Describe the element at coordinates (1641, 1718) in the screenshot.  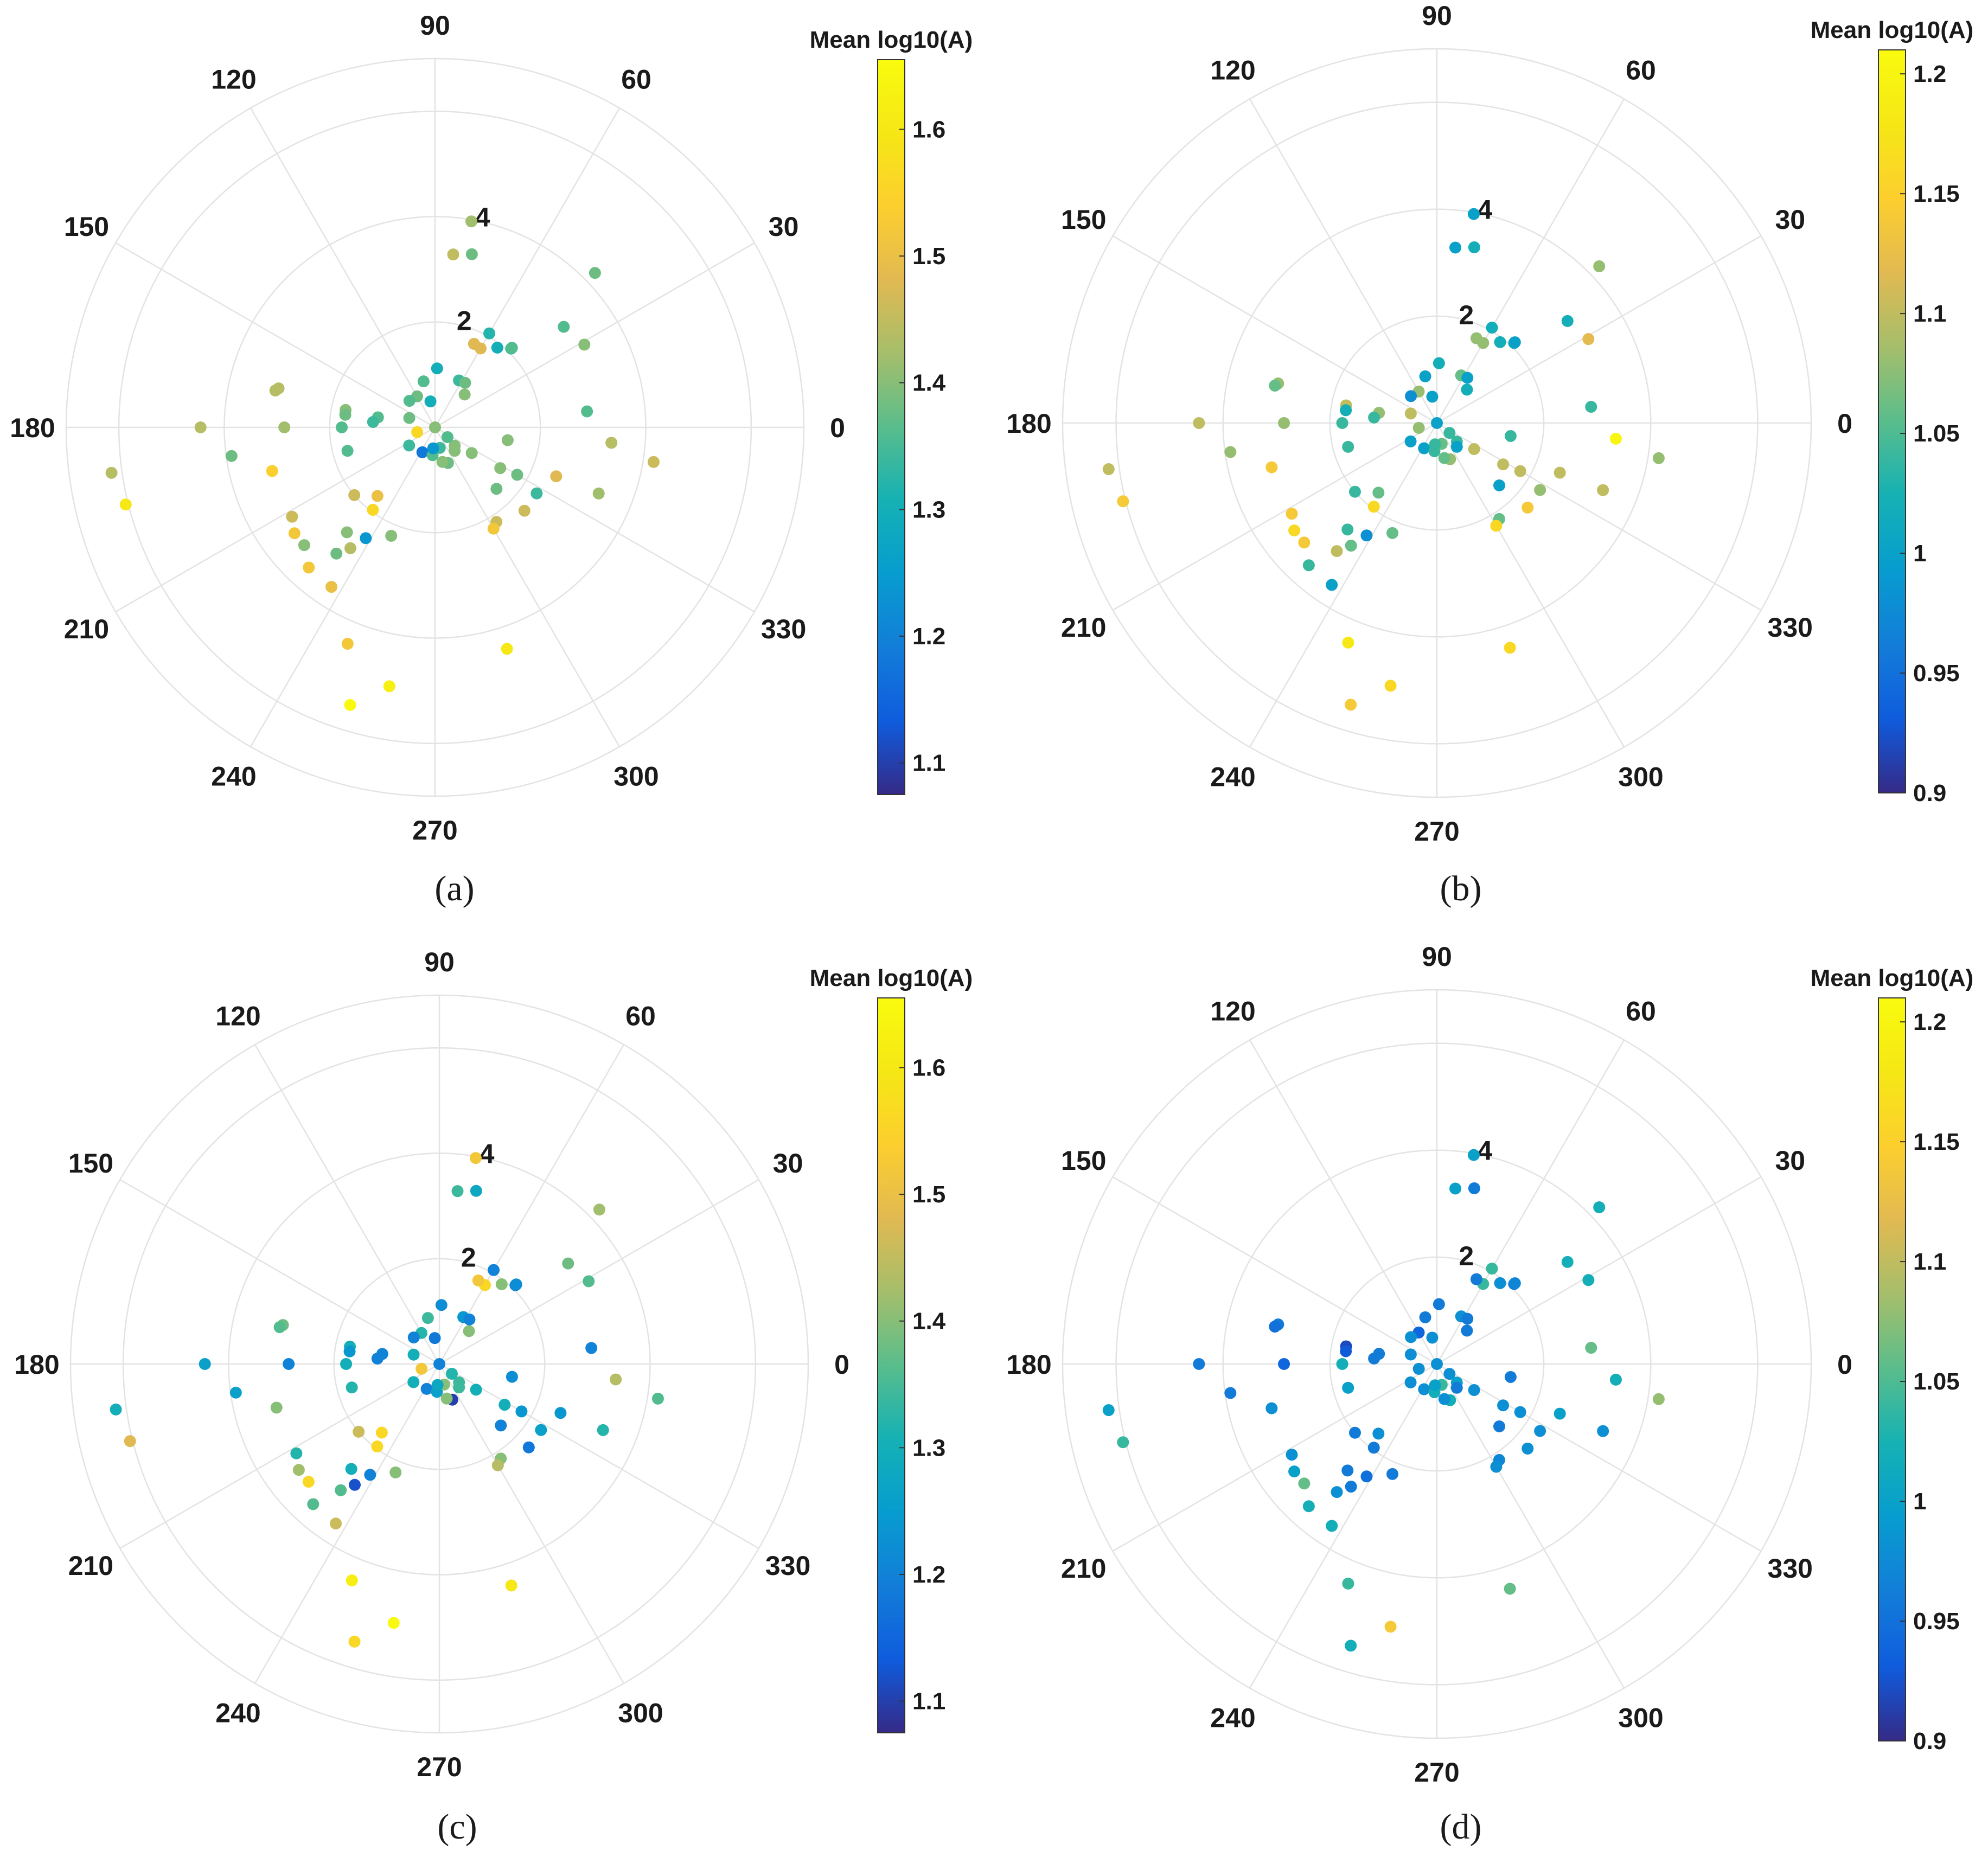
I see `theta-tick-label: 300` at that location.